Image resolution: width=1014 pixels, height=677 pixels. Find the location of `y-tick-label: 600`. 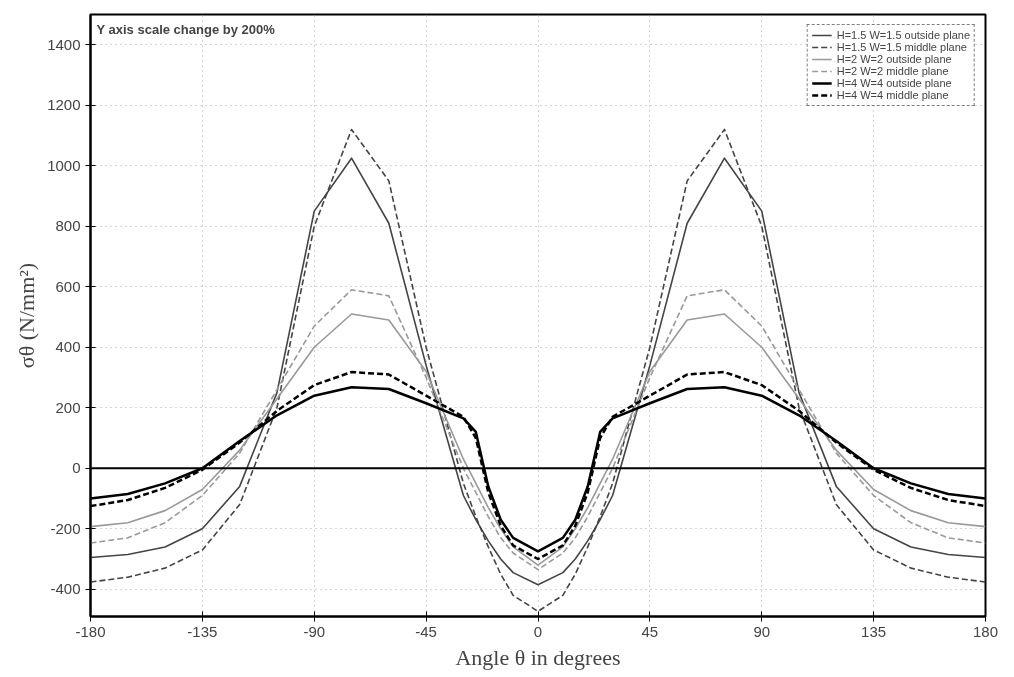

y-tick-label: 600 is located at coordinates (68, 286).